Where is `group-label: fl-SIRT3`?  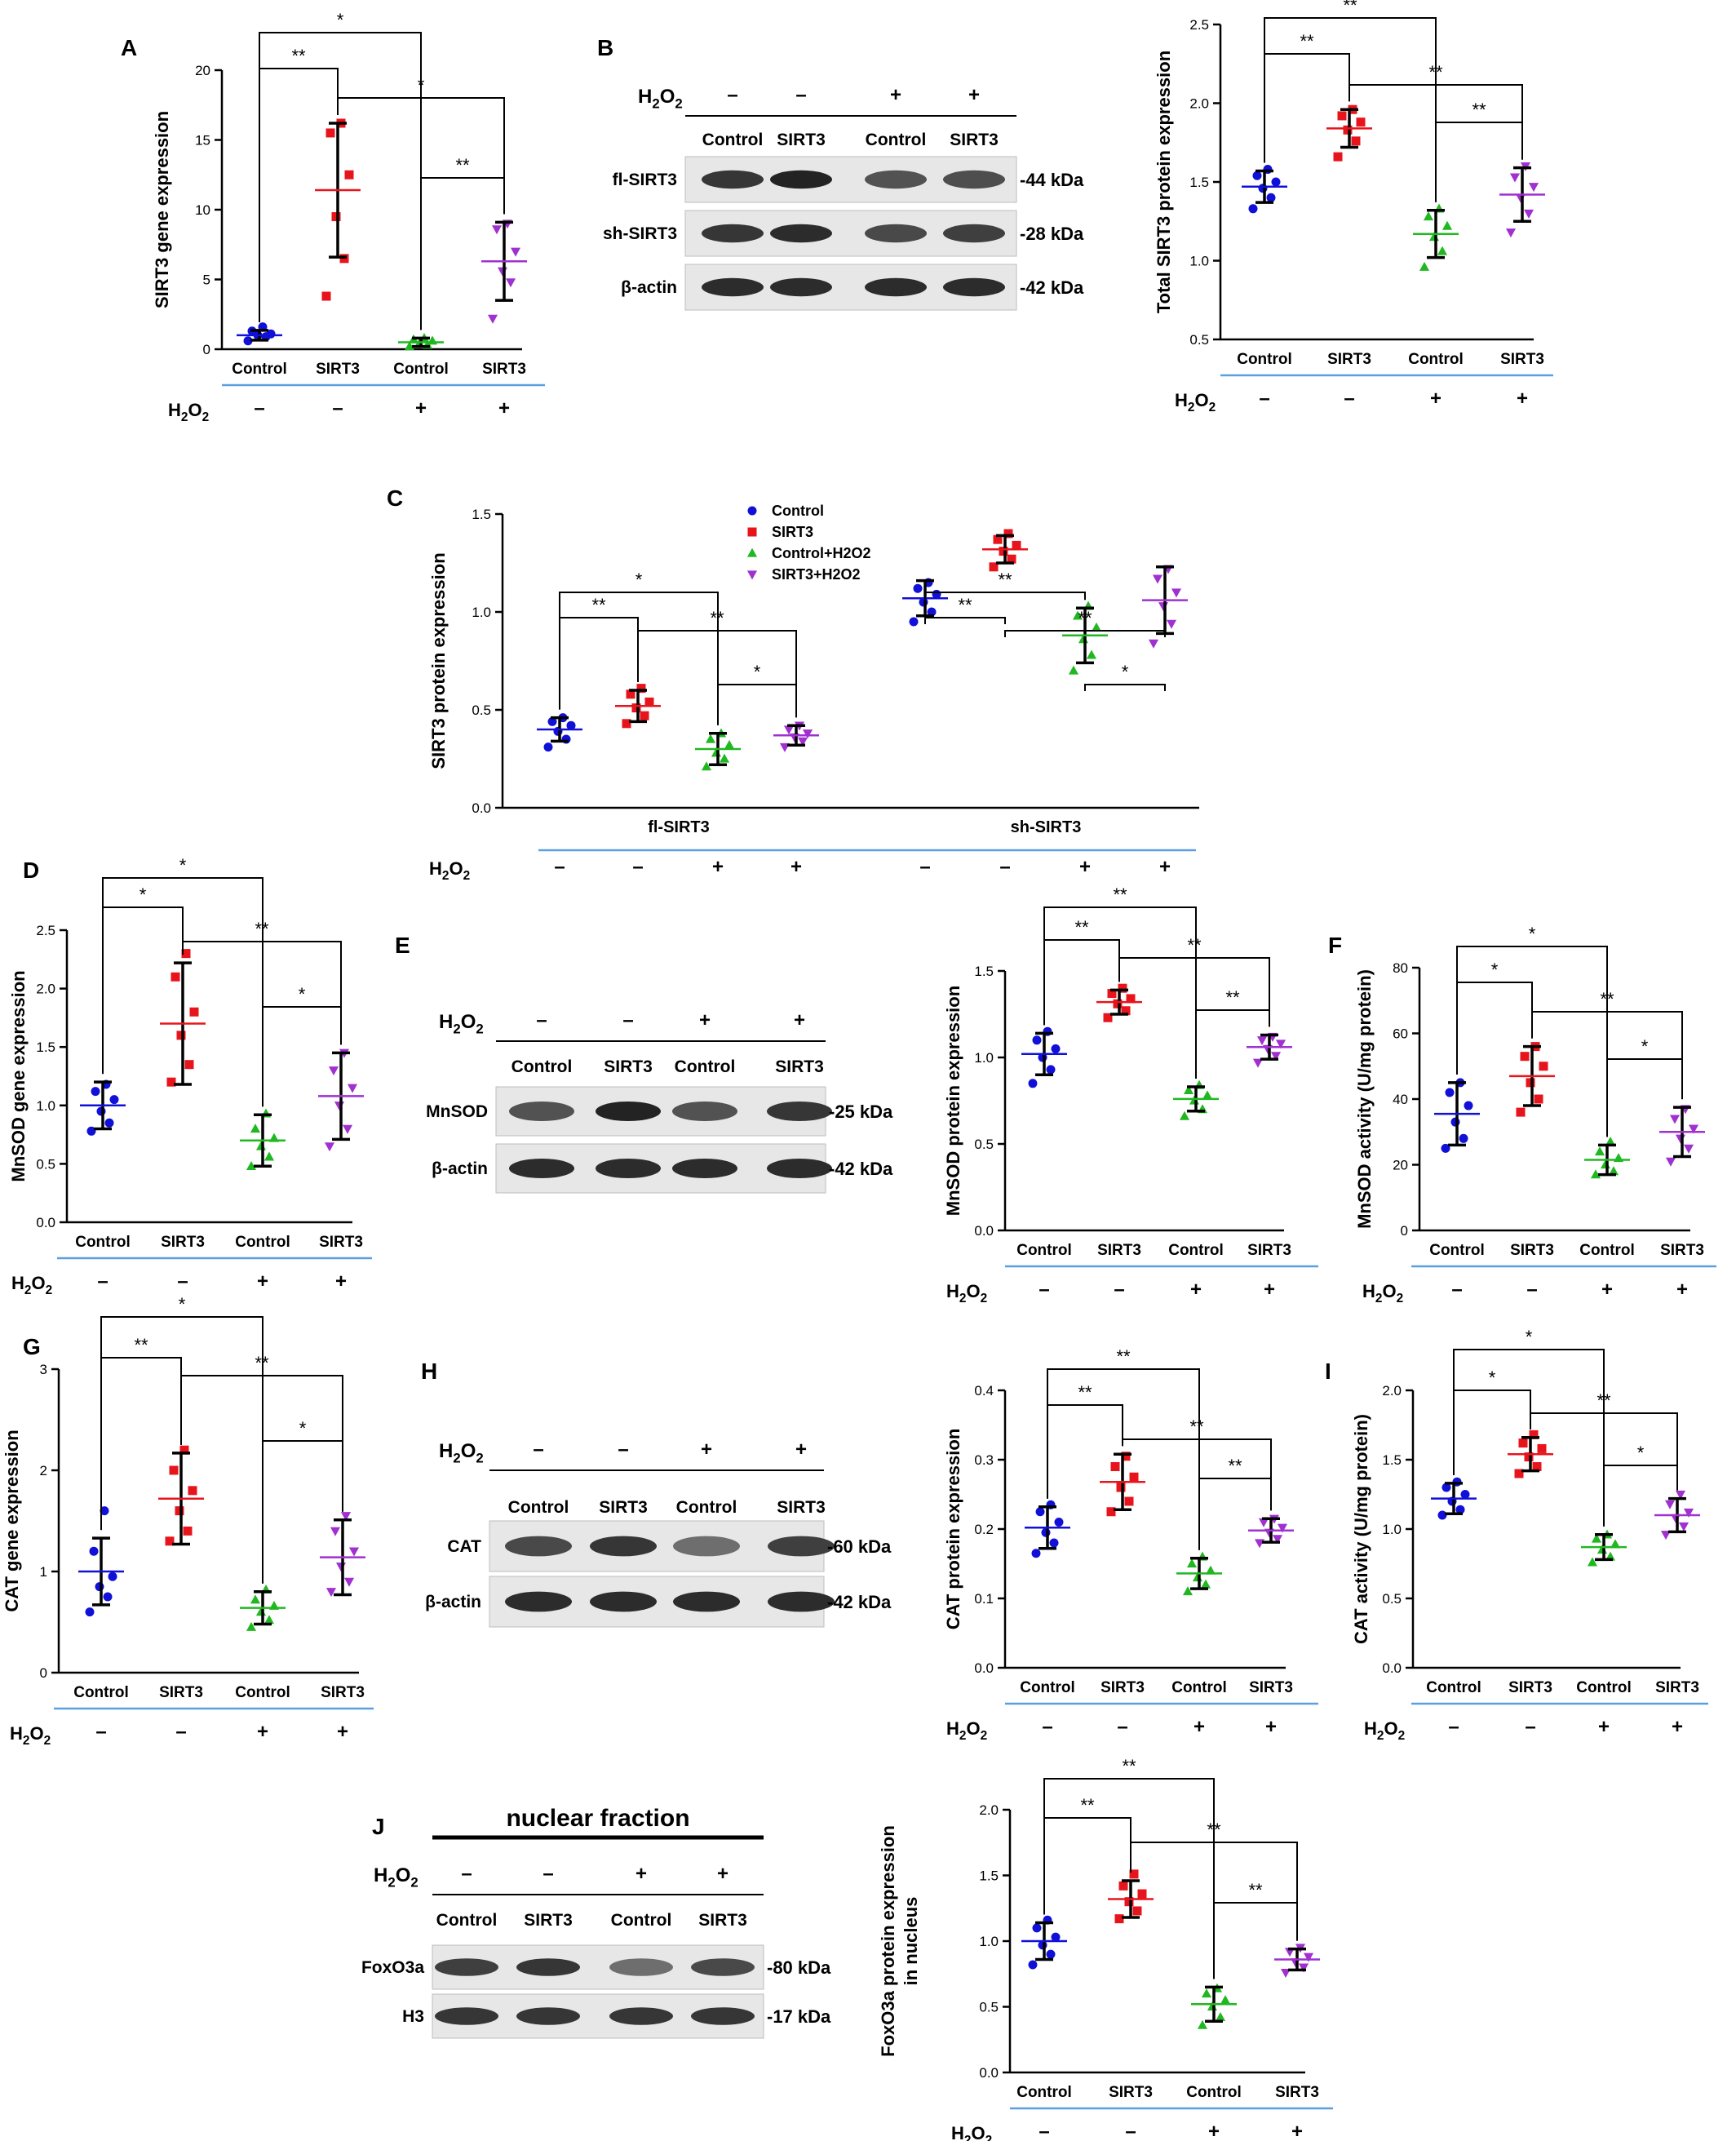 group-label: fl-SIRT3 is located at coordinates (679, 827).